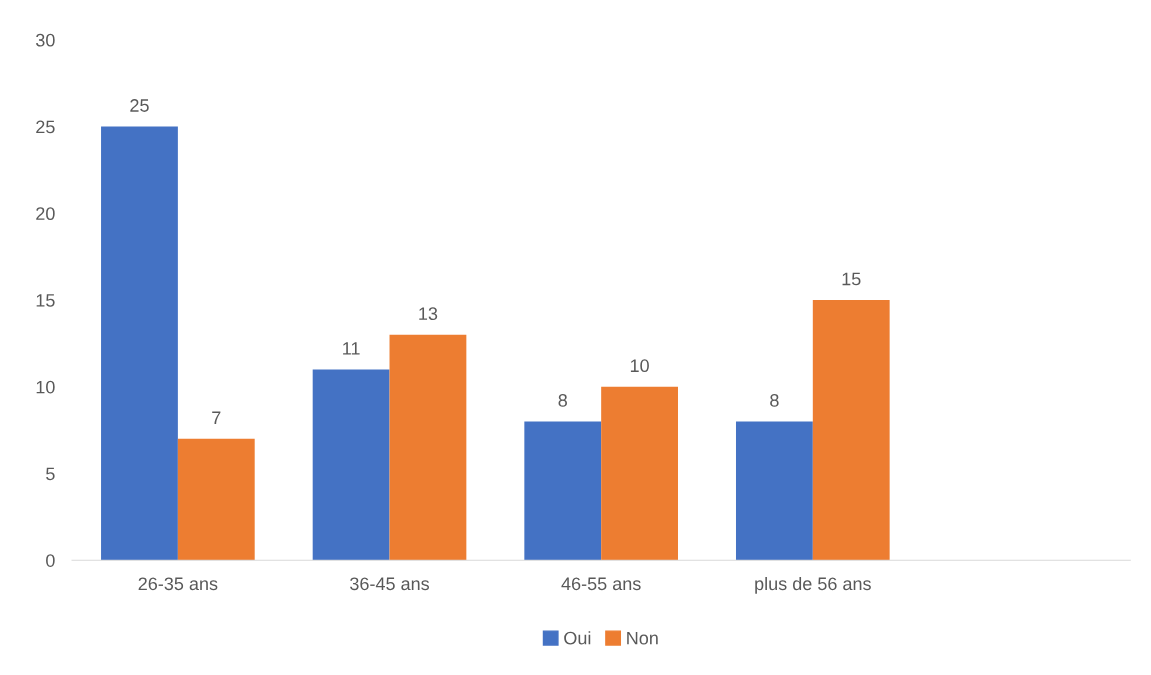 The image size is (1151, 675). I want to click on data-label: 10, so click(639, 366).